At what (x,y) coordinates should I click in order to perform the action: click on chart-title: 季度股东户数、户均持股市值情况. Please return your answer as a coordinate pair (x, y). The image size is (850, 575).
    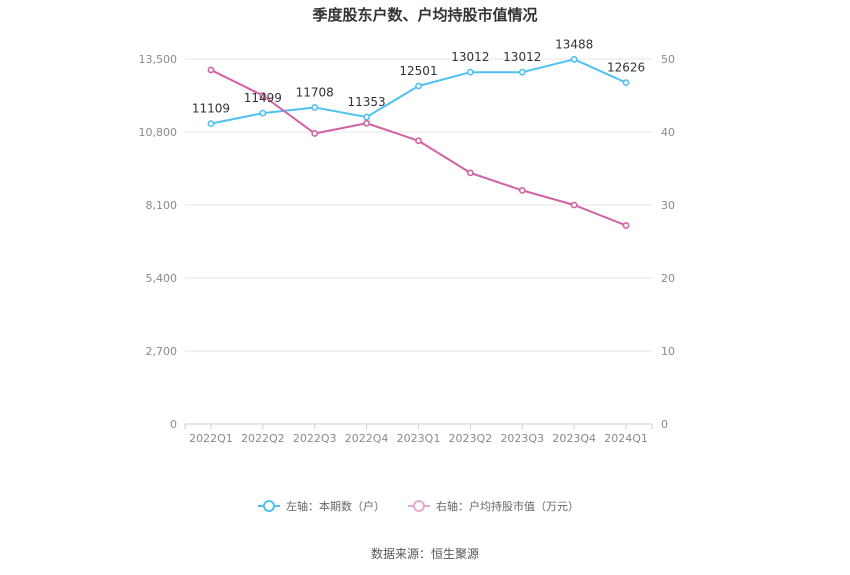
    Looking at the image, I should click on (424, 15).